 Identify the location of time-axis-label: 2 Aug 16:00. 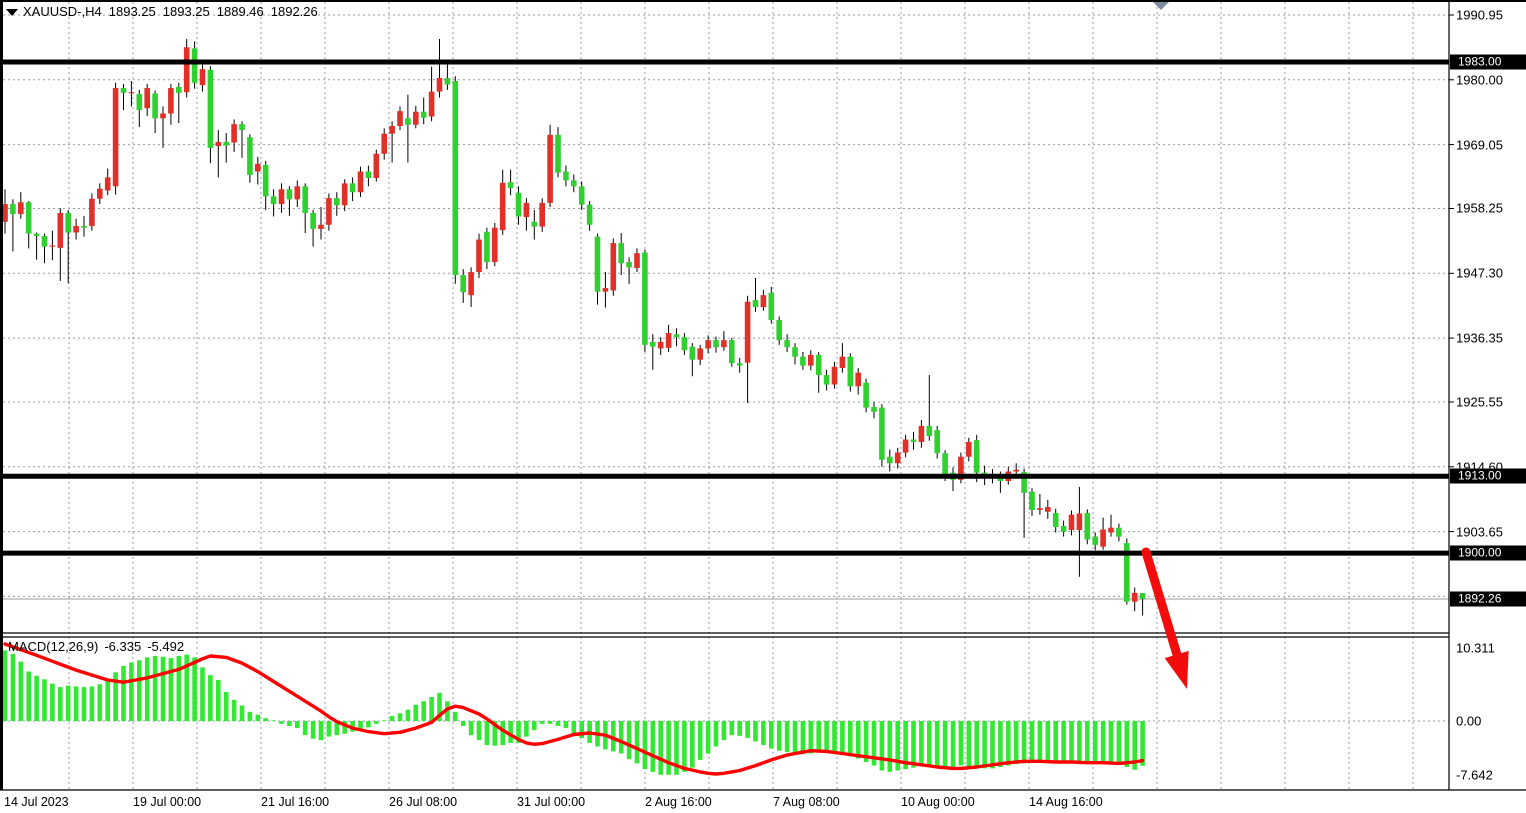
(678, 802).